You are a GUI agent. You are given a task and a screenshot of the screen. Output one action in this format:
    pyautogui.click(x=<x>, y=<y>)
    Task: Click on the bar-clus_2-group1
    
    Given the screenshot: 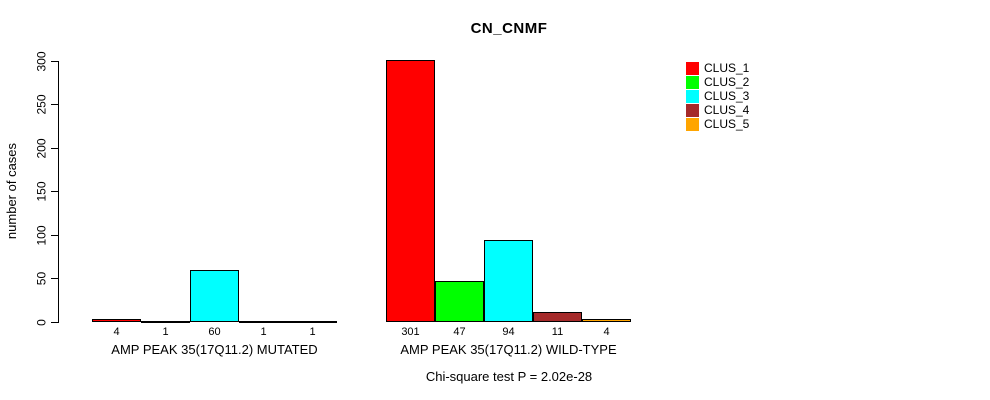 What is the action you would take?
    pyautogui.click(x=165, y=322)
    